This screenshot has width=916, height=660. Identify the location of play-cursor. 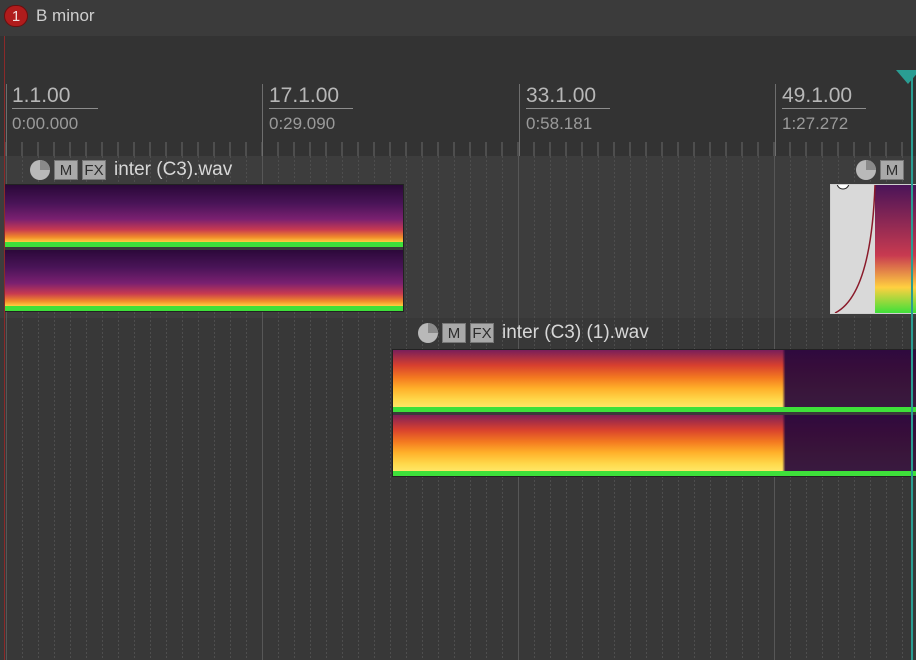
(912, 365).